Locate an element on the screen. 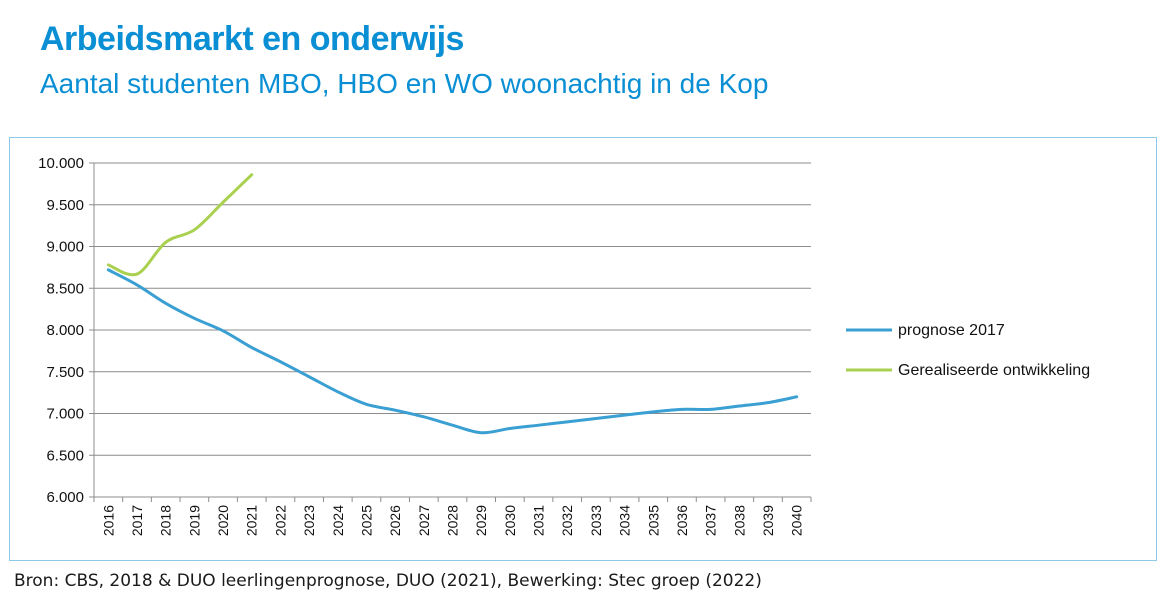 The image size is (1165, 610). y-tick-label: 7.000 is located at coordinates (65, 414).